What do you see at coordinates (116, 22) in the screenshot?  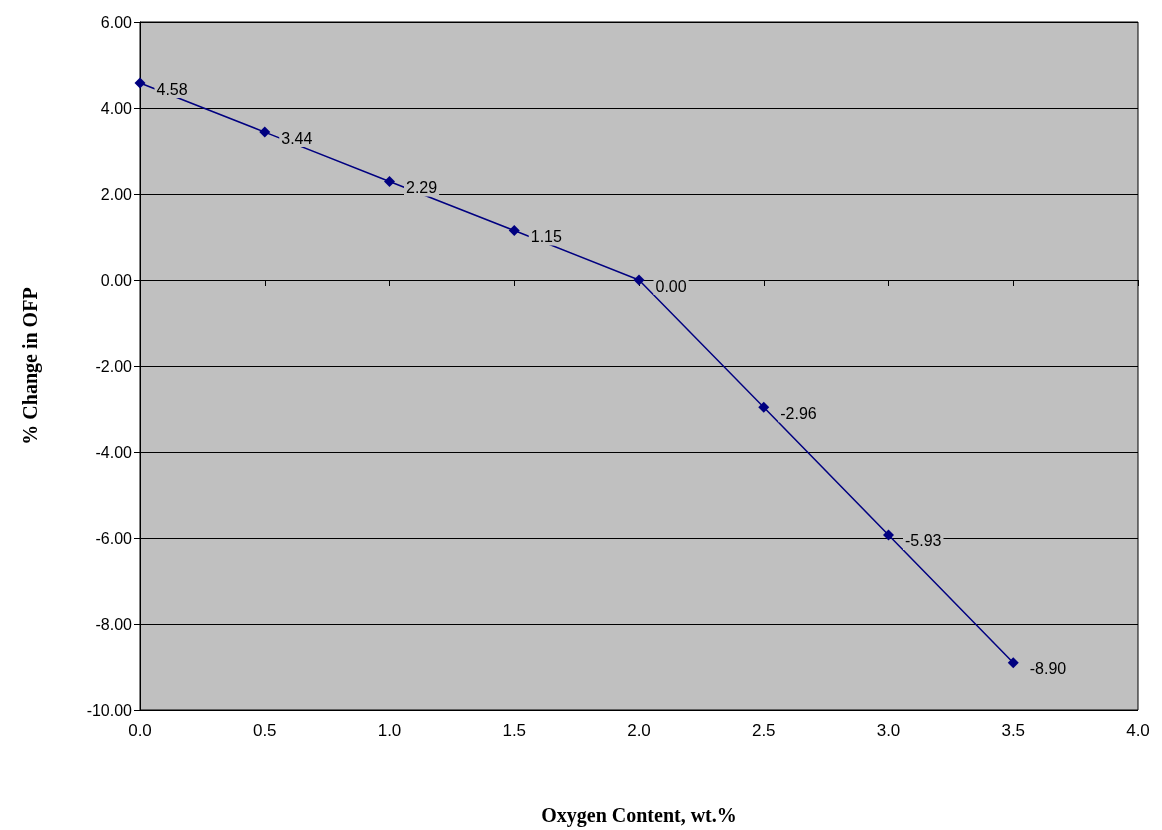 I see `y-tick-label: 6.00` at bounding box center [116, 22].